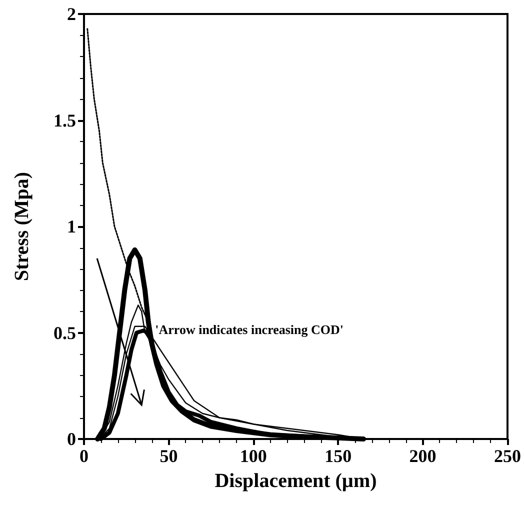 The image size is (524, 523). I want to click on x-tick-label: 0, so click(84, 456).